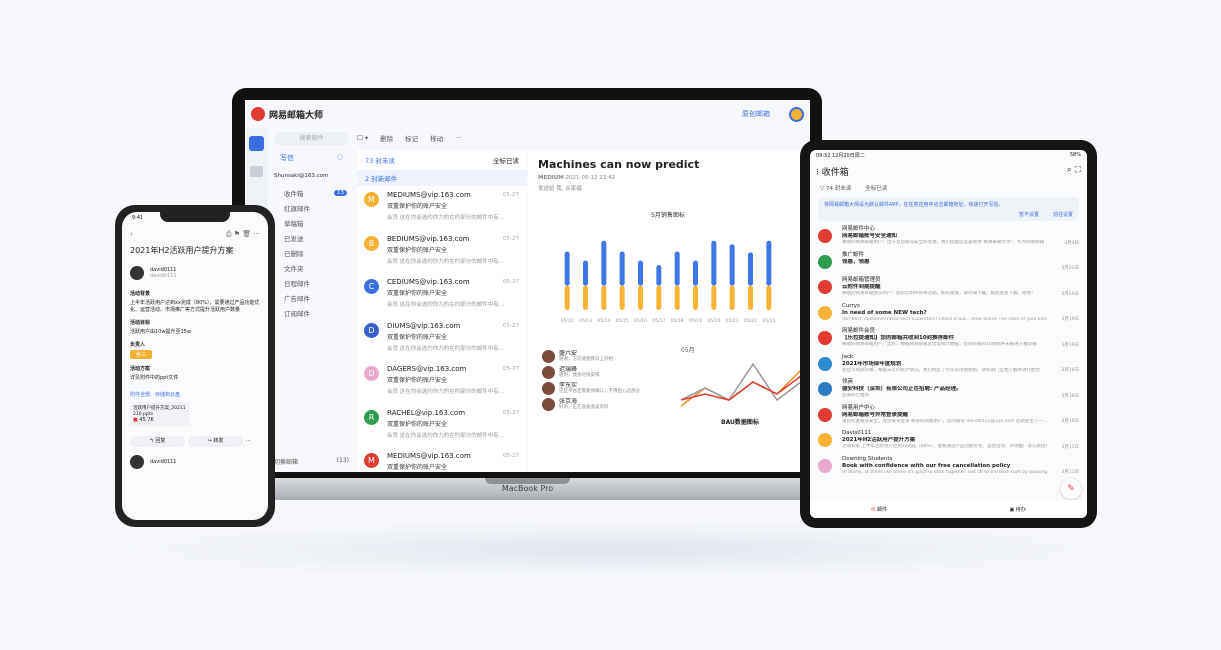 Image resolution: width=1221 pixels, height=650 pixels. What do you see at coordinates (256, 143) in the screenshot?
I see `mail-icon` at bounding box center [256, 143].